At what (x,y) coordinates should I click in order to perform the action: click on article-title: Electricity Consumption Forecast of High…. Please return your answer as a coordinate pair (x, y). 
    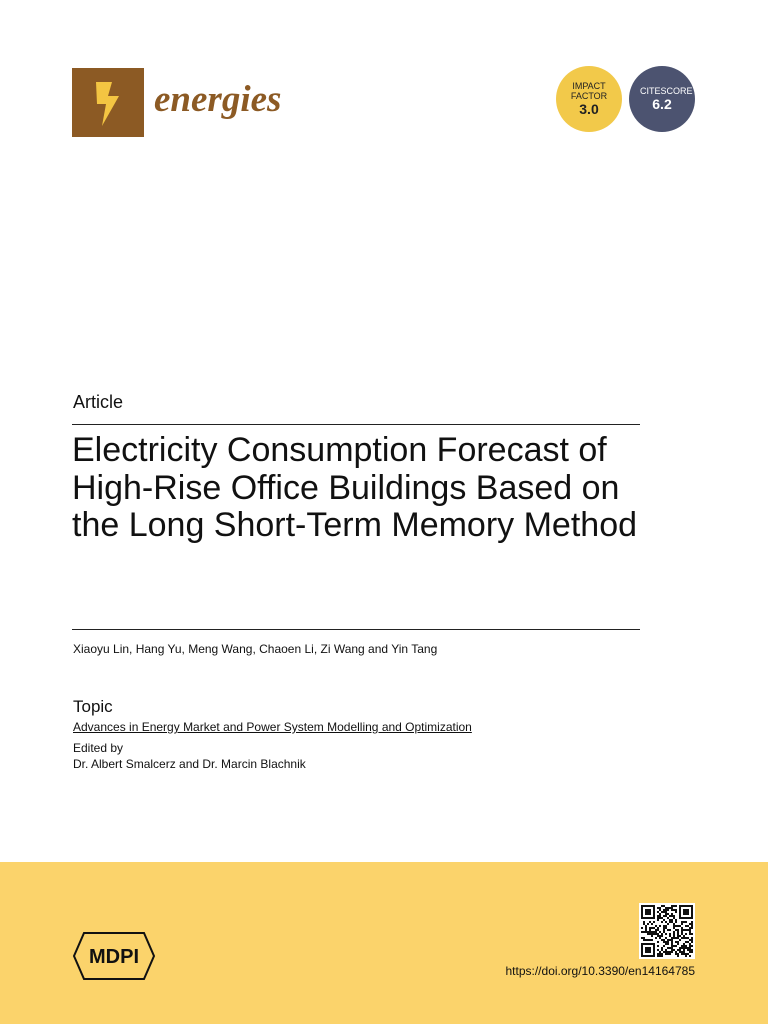
    Looking at the image, I should click on (355, 487).